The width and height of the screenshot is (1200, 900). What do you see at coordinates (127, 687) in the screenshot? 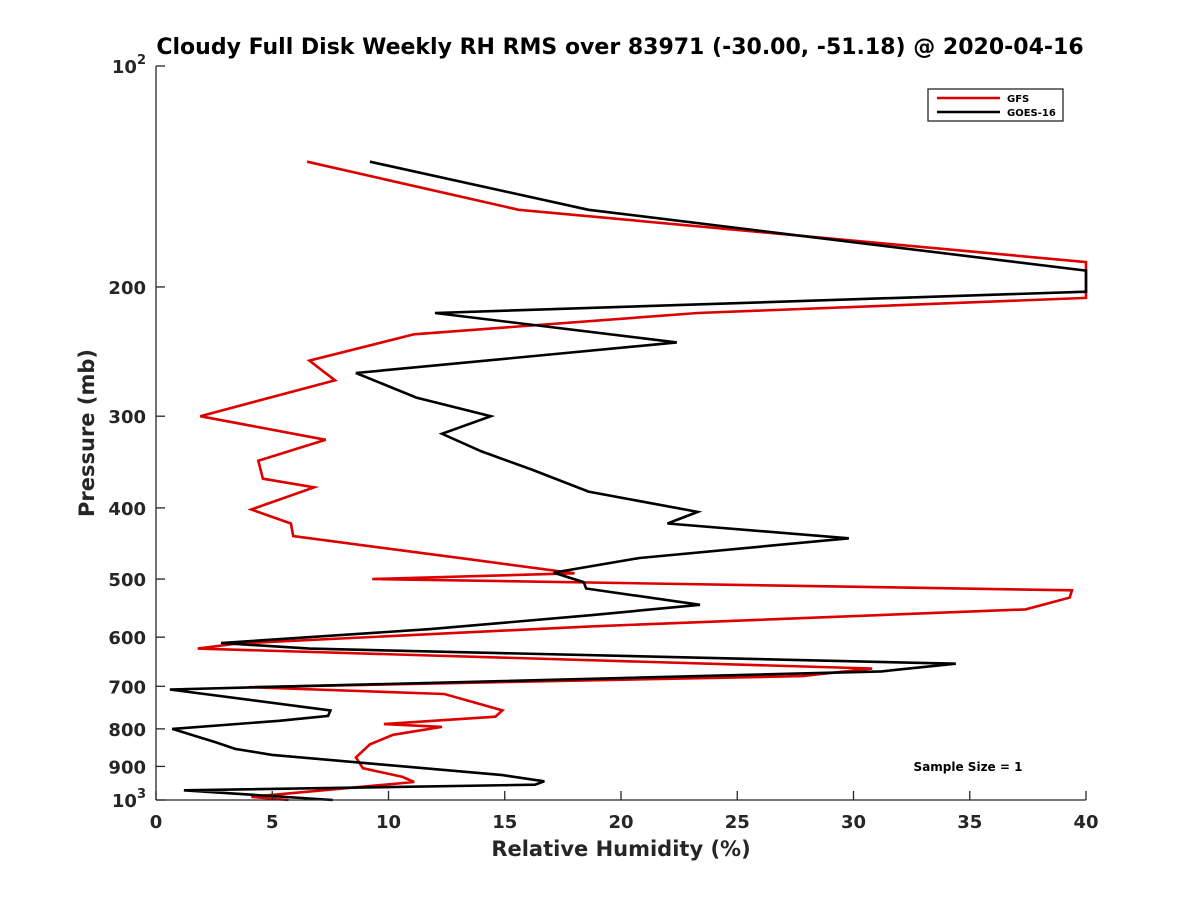
I see `y-tick-label: 700` at bounding box center [127, 687].